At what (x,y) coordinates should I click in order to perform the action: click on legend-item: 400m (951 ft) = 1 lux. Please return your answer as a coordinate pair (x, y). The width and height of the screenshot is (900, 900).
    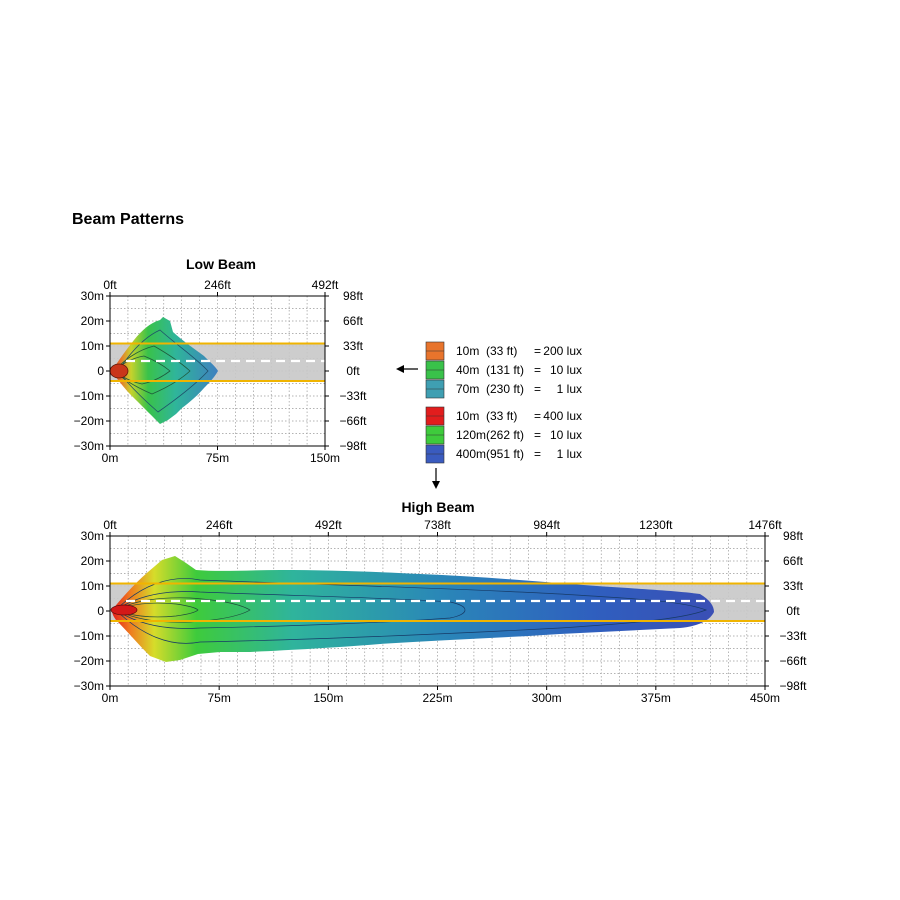
    Looking at the image, I should click on (503, 454).